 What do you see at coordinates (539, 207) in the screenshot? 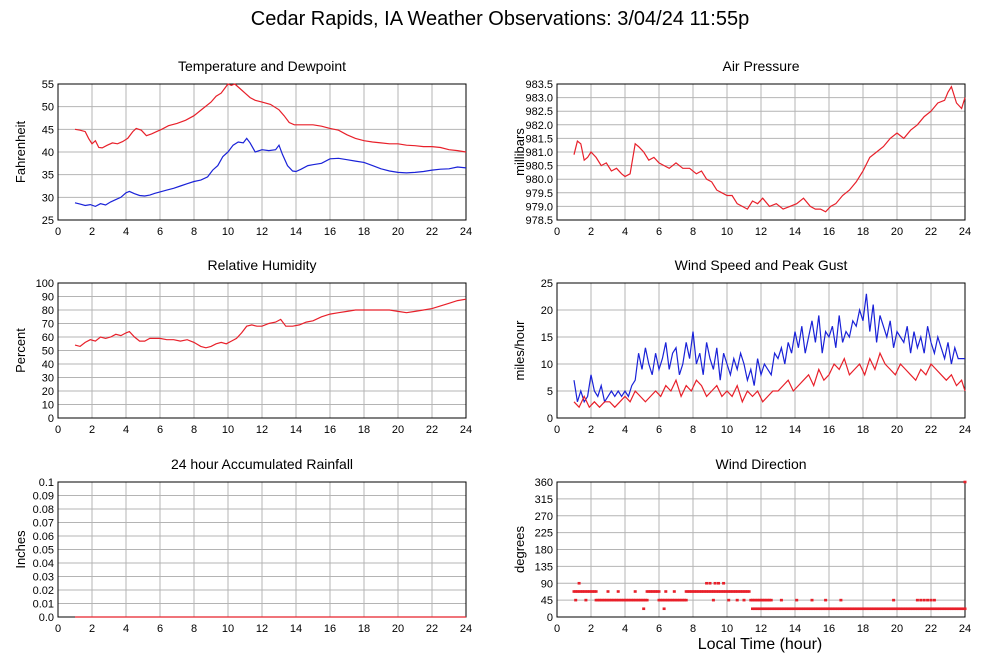
I see `pressure-ytick-label: 979.0` at bounding box center [539, 207].